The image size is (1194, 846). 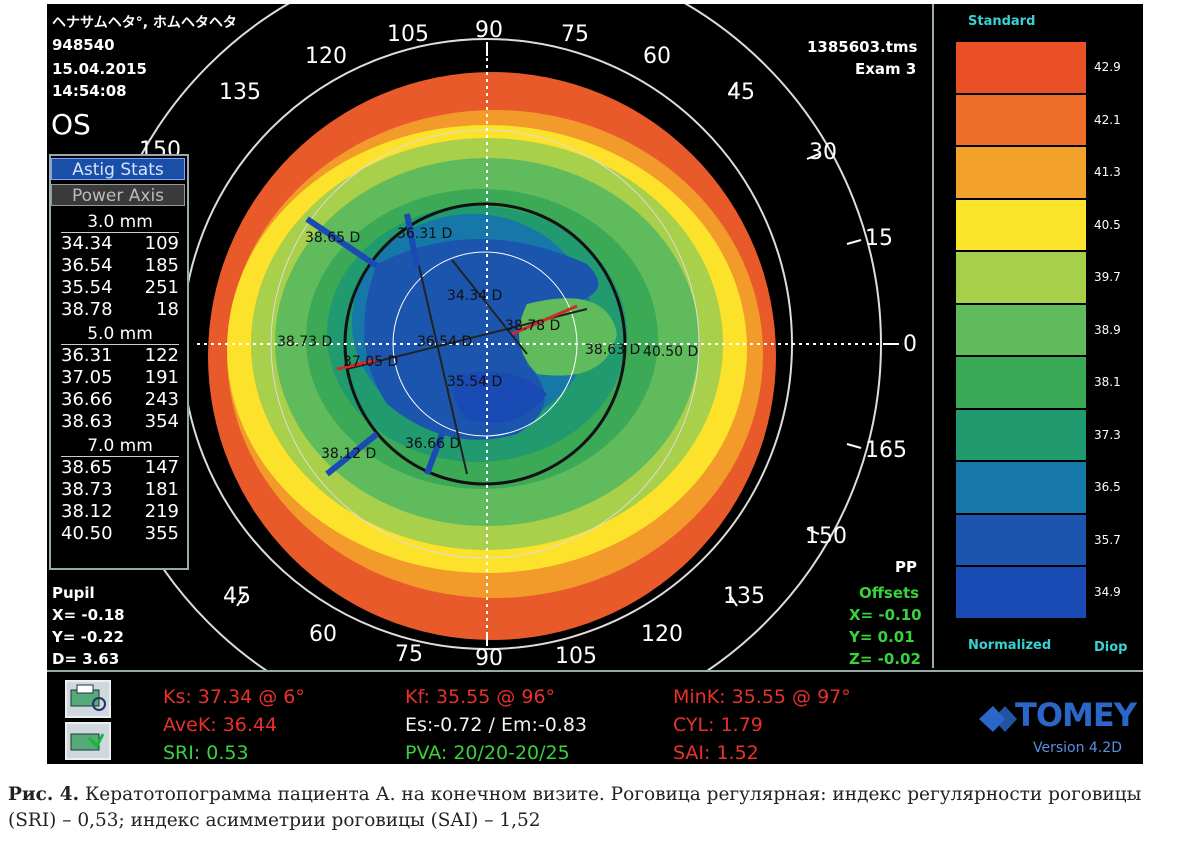 I want to click on caption-label: Рис. 4., so click(x=44, y=794).